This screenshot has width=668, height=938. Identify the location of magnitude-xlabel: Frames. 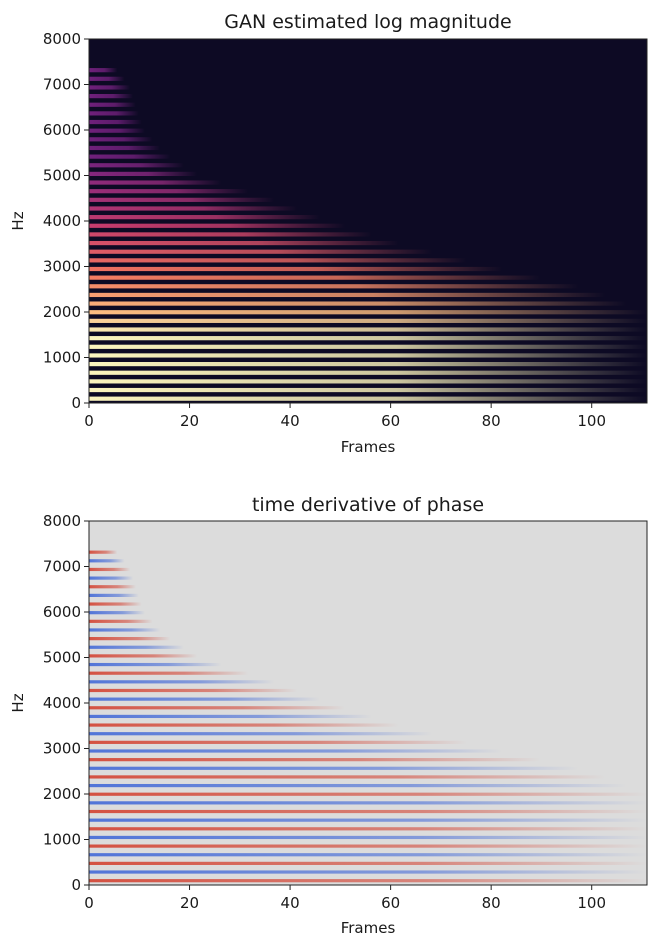
(368, 447).